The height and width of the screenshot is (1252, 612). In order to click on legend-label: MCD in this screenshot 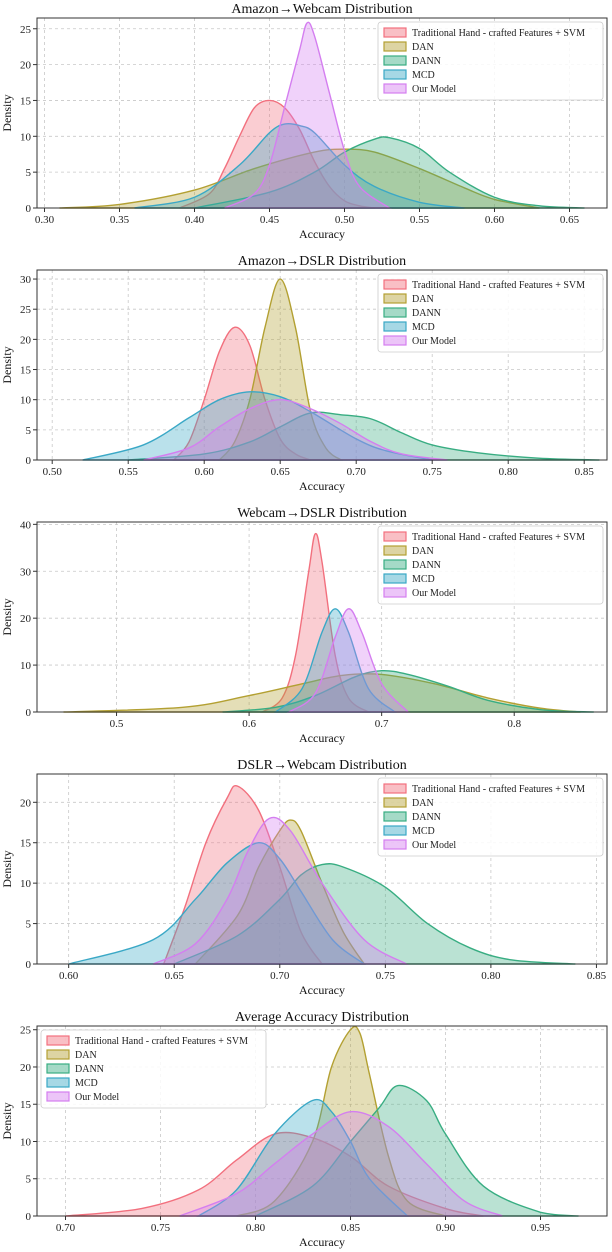, I will do `click(423, 579)`.